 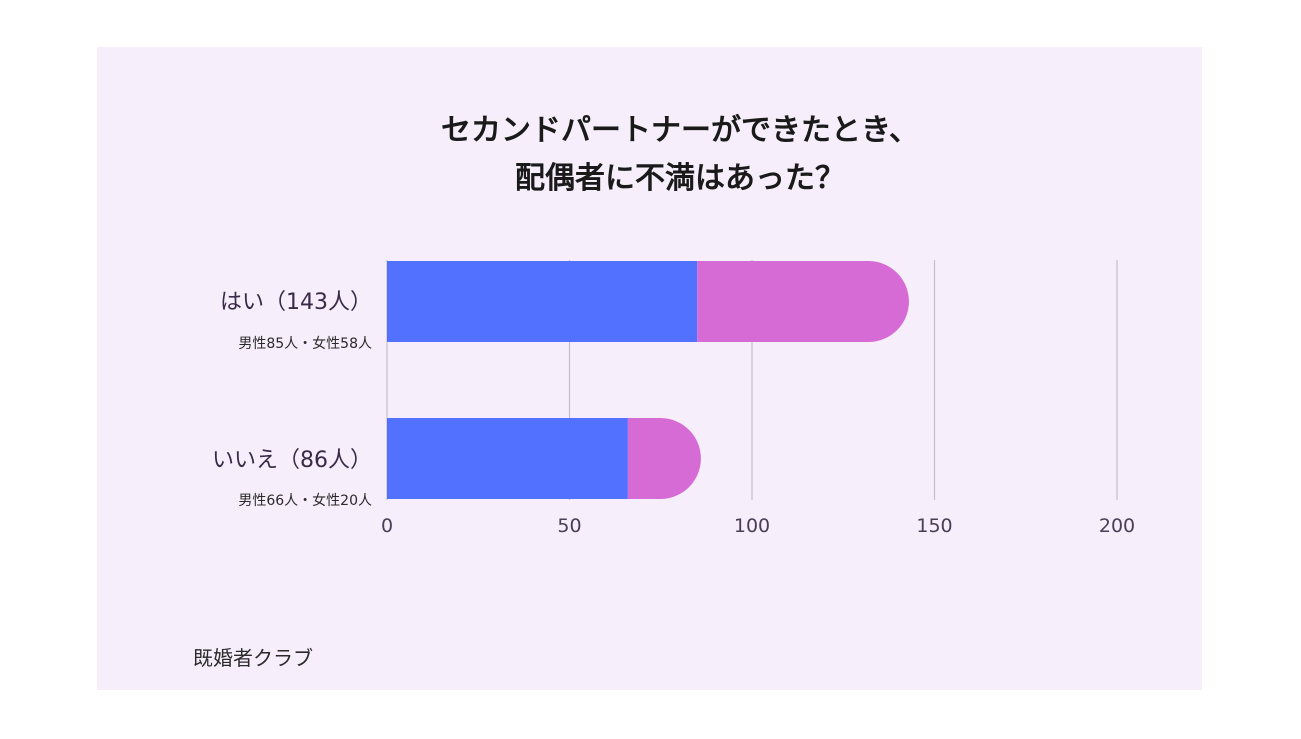 I want to click on source-label: 既婚者クラブ, so click(x=253, y=658).